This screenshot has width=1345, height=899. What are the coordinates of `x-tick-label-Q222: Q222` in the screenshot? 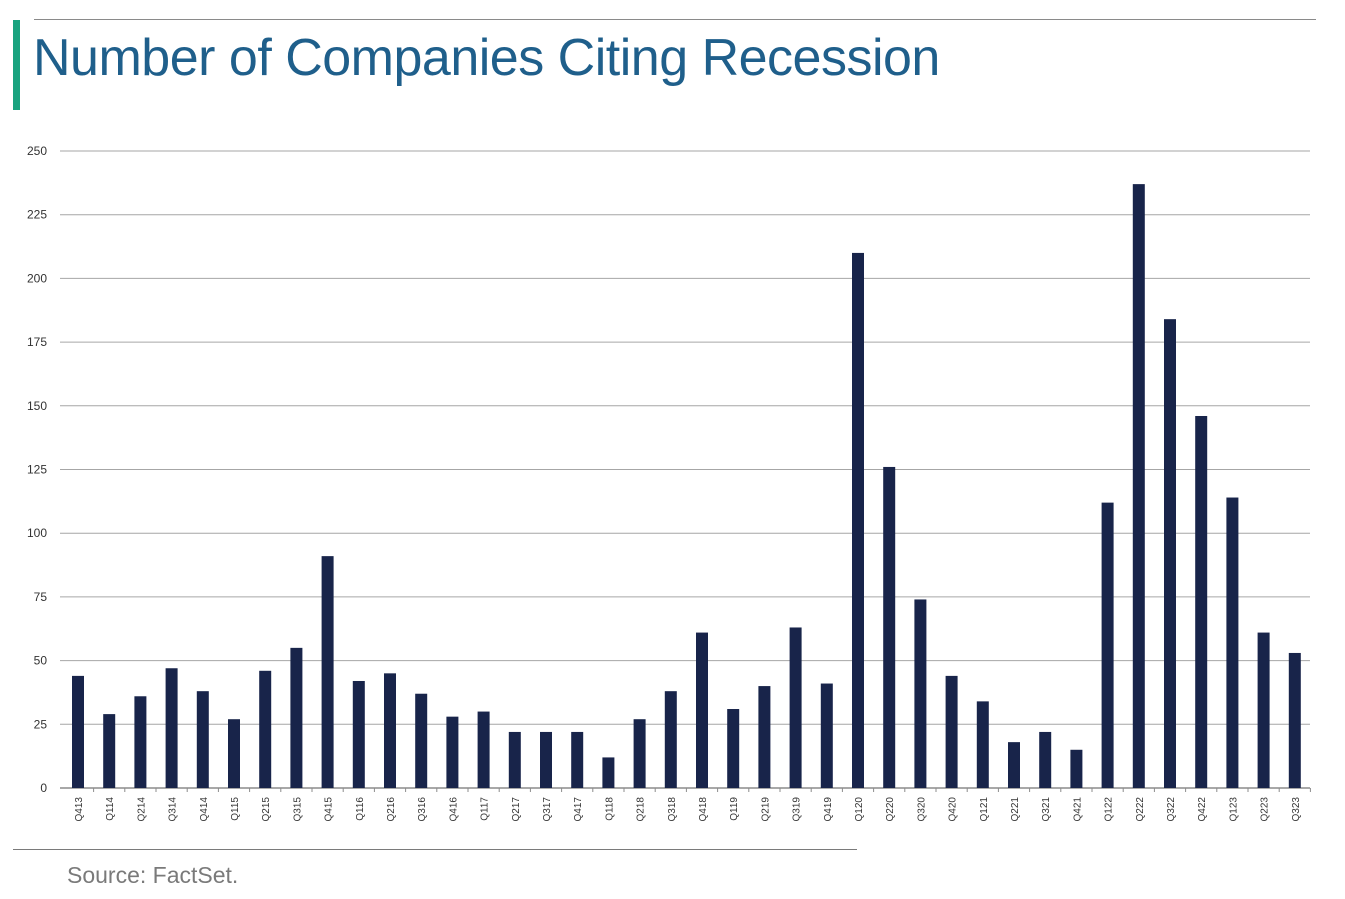 It's located at (1140, 809).